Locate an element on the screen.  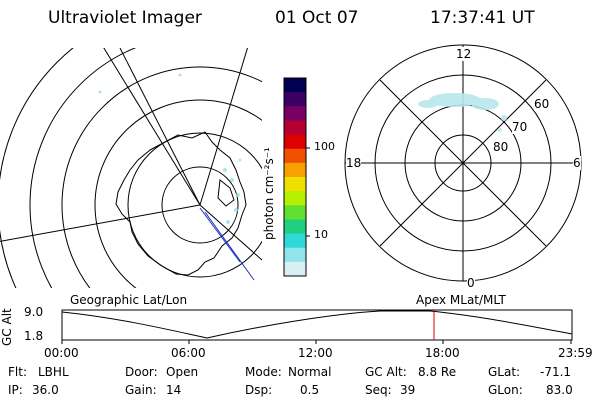
timeline-tick-0000: 00:00 is located at coordinates (61, 353).